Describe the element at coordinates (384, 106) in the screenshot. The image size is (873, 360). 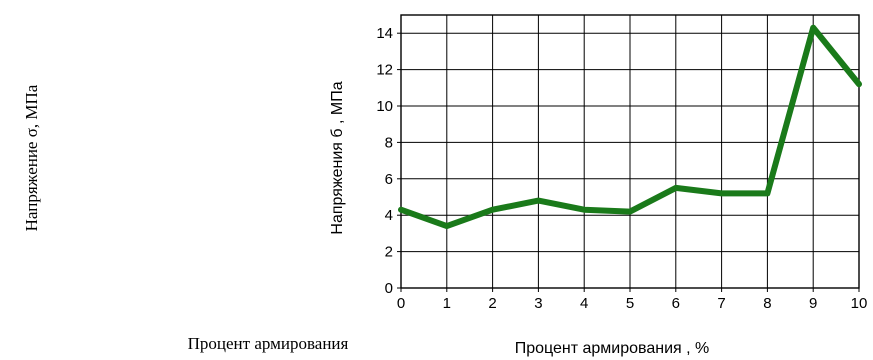
I see `y-tick-label: 10` at that location.